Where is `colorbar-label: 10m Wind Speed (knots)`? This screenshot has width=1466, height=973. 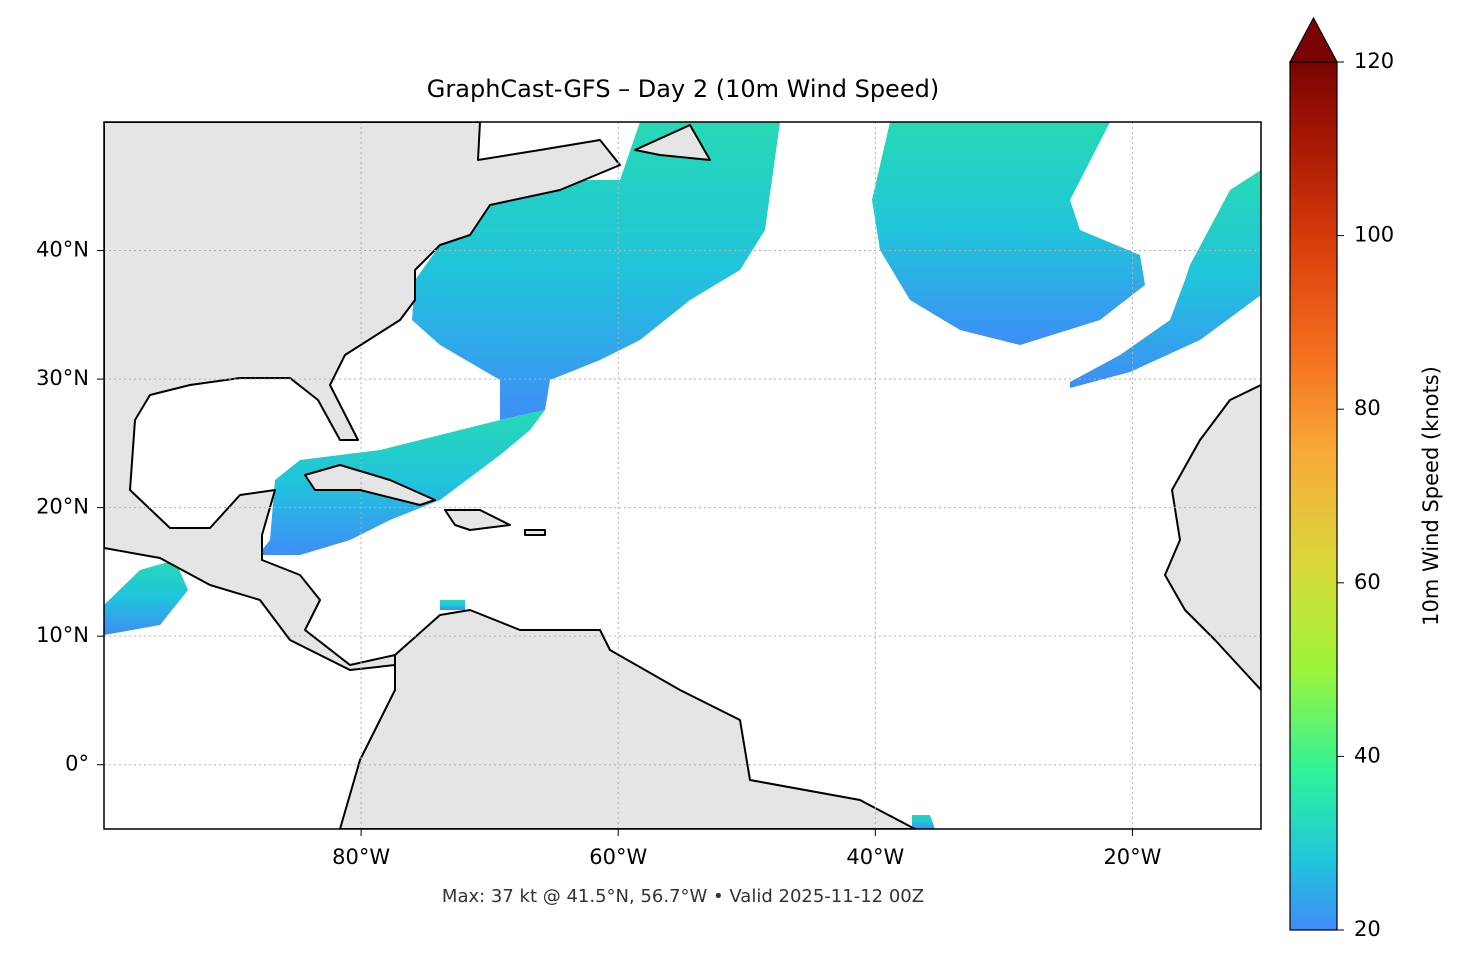
colorbar-label: 10m Wind Speed (knots) is located at coordinates (1431, 496).